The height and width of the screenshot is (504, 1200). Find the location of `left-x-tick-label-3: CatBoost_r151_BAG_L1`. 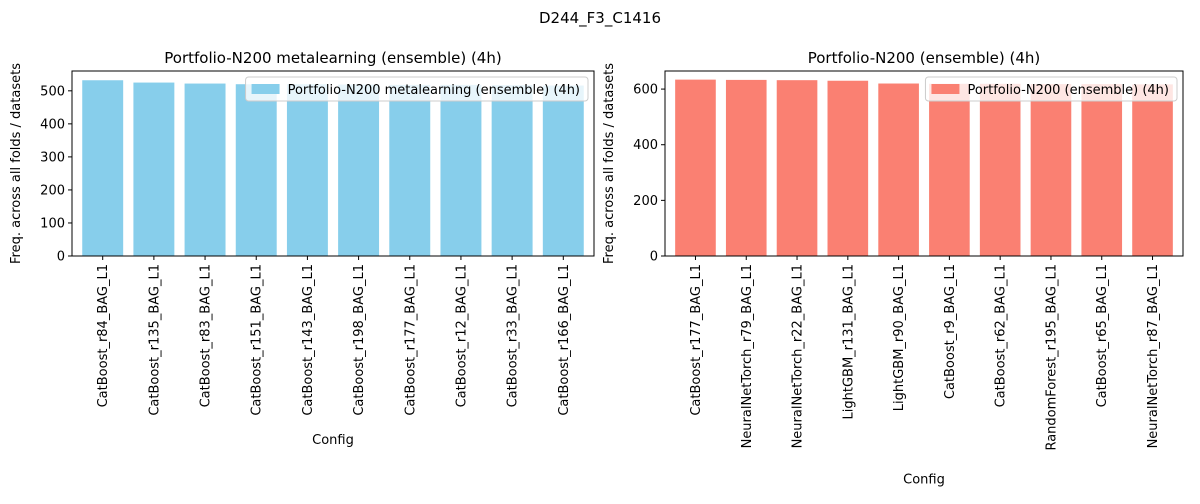

left-x-tick-label-3: CatBoost_r151_BAG_L1 is located at coordinates (257, 340).